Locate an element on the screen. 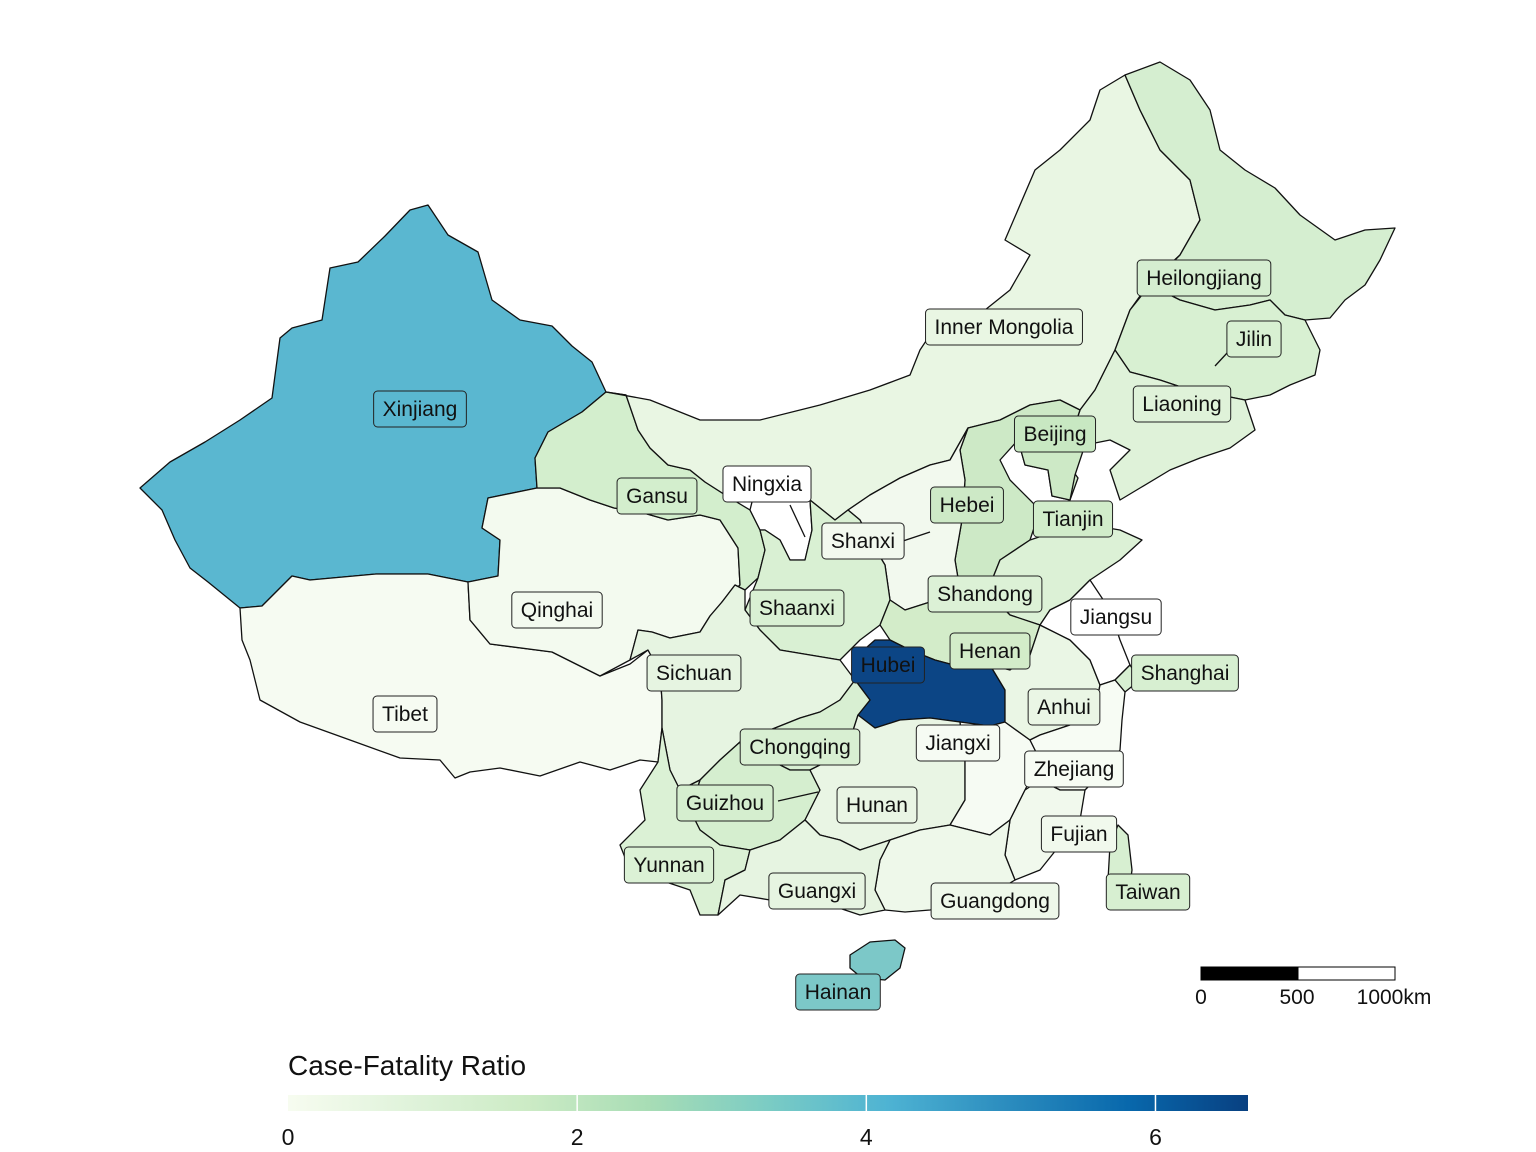 This screenshot has height=1152, width=1536. label-box-xinjiang is located at coordinates (420, 409).